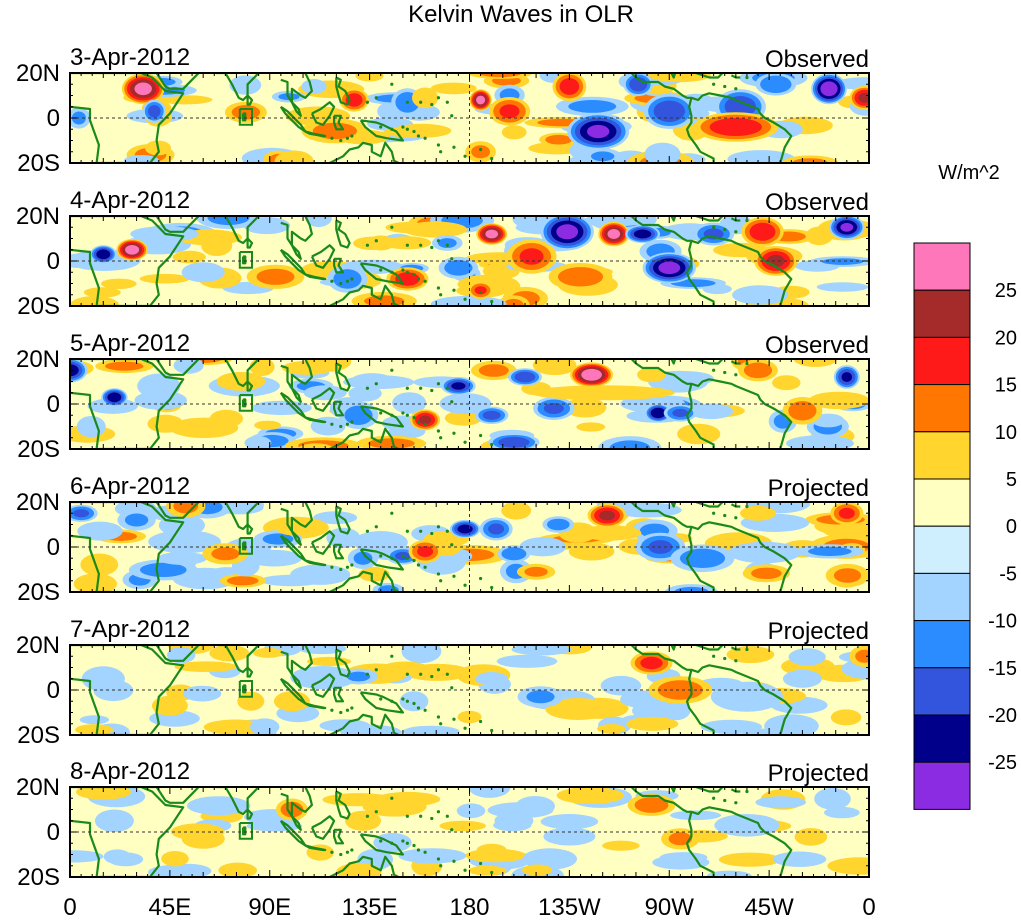 The width and height of the screenshot is (1021, 920). Describe the element at coordinates (1002, 716) in the screenshot. I see `colorbar-label: -20` at that location.